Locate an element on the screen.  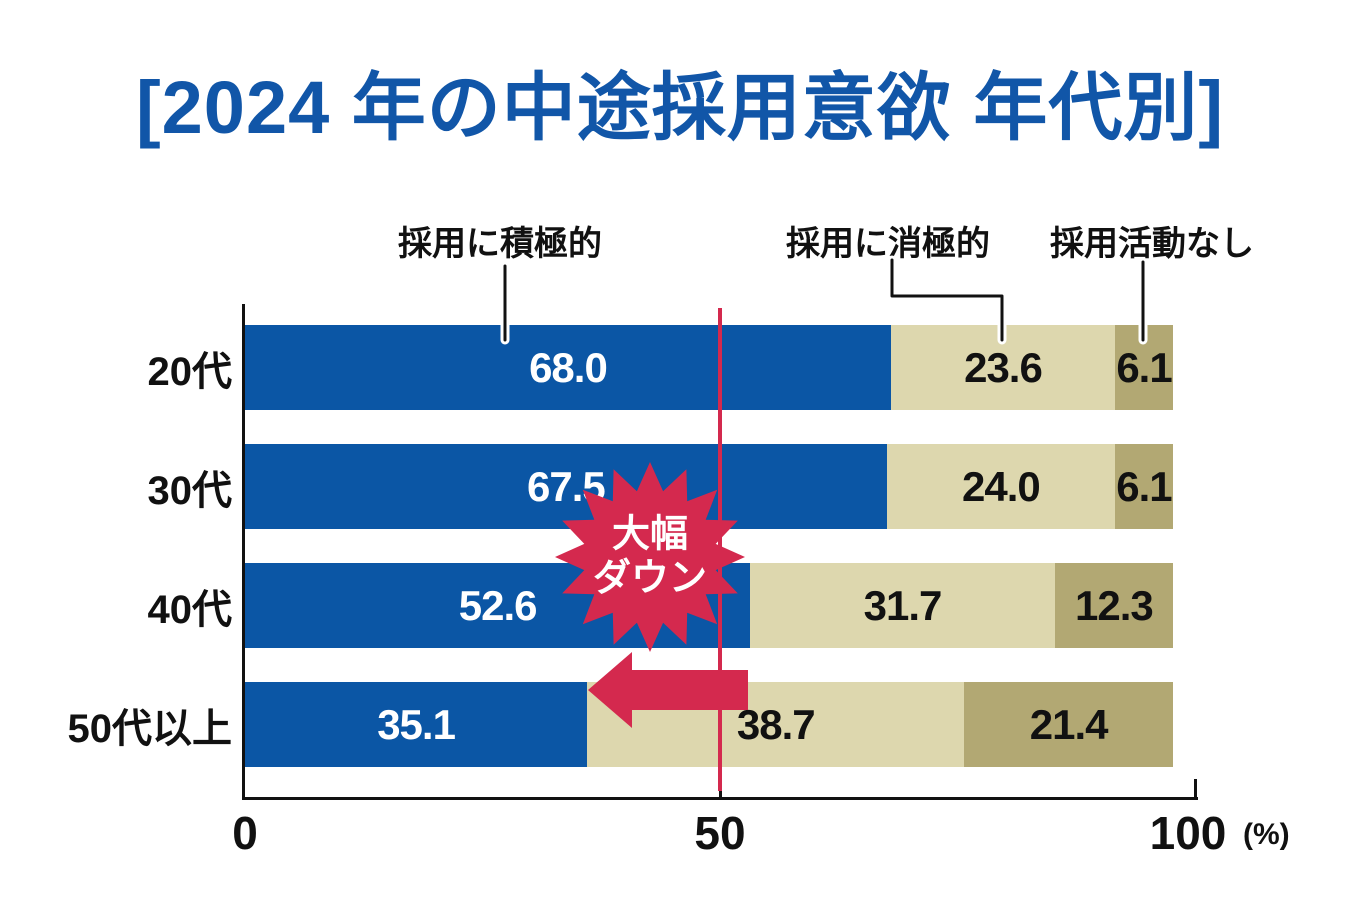
starburst-badge-text: 大幅 ダウン is located at coordinates (650, 556).